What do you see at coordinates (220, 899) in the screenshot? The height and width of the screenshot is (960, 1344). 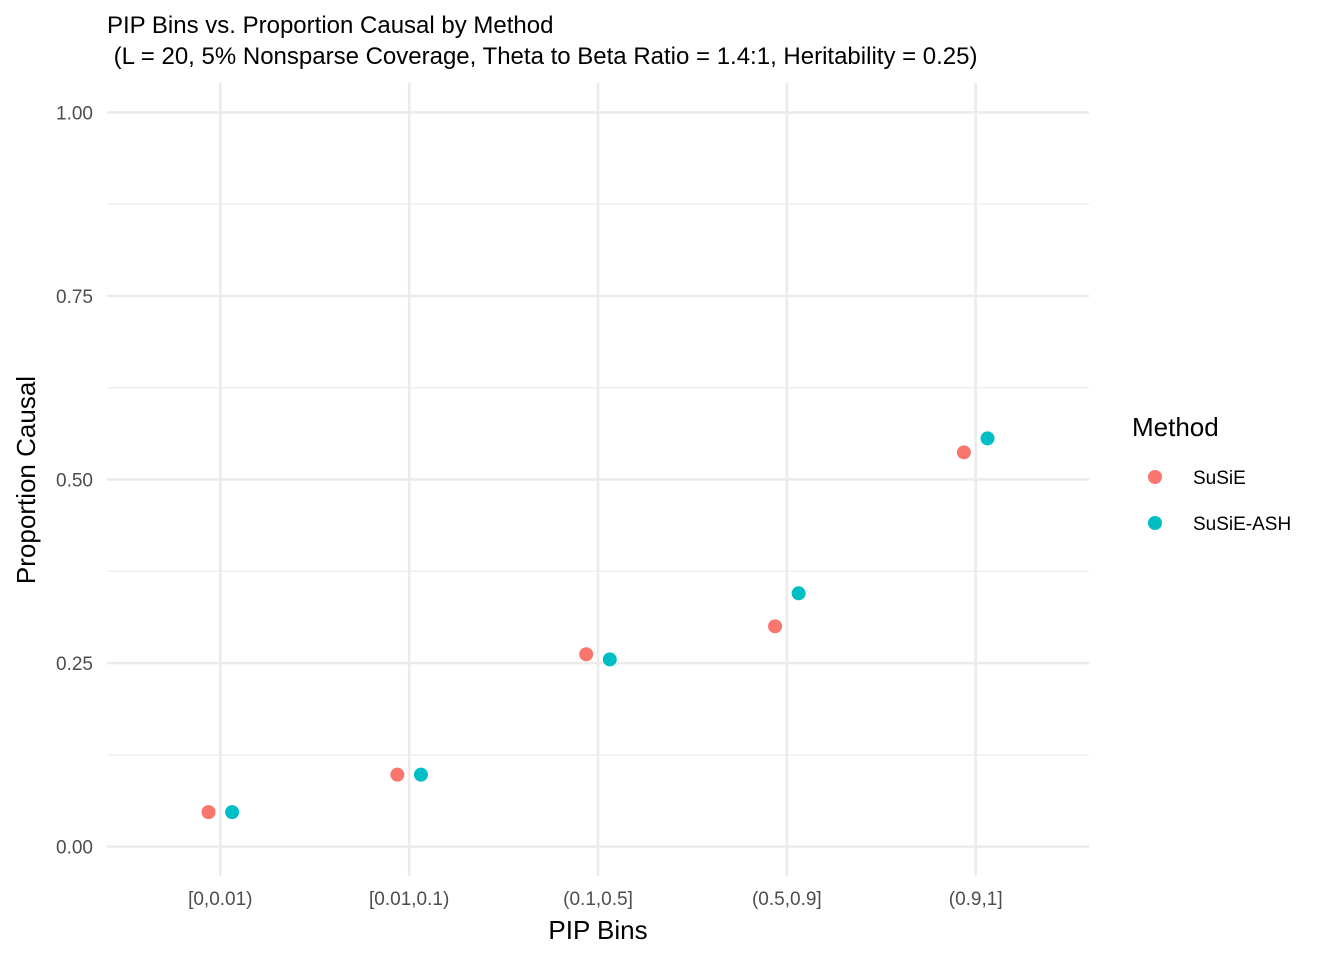 I see `x-tick-label: [0,0.01)` at bounding box center [220, 899].